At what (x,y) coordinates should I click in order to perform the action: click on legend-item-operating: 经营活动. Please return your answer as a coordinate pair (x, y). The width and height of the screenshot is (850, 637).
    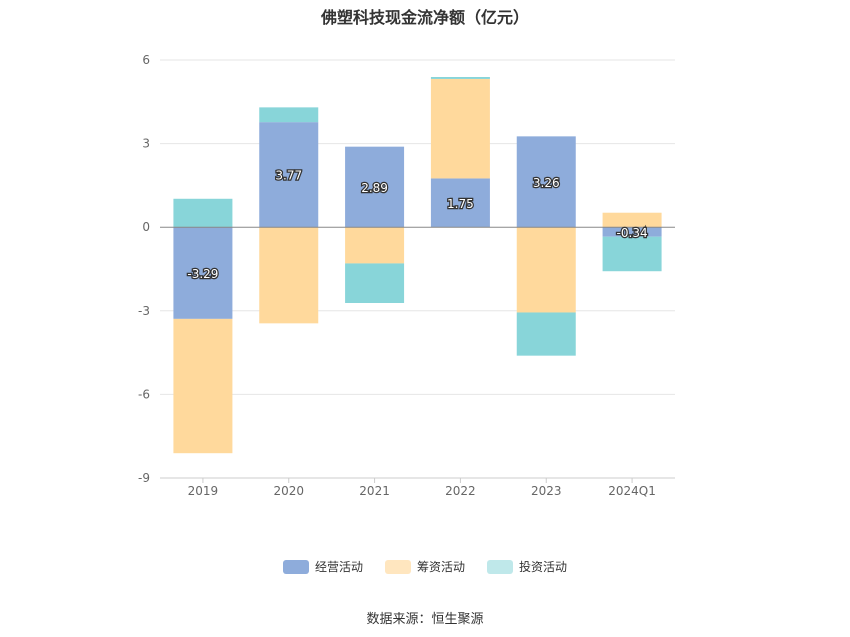
    Looking at the image, I should click on (322, 566).